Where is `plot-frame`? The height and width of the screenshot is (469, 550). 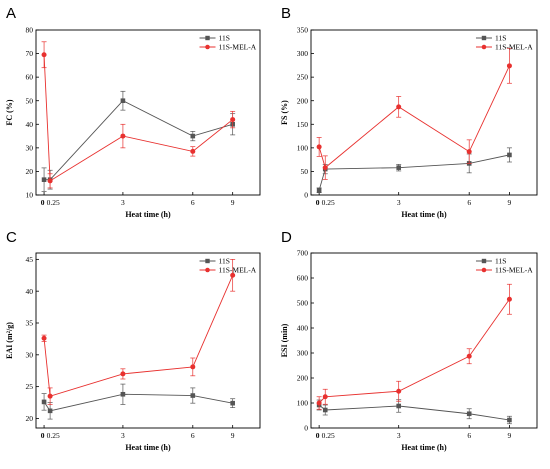
plot-frame is located at coordinates (148, 112).